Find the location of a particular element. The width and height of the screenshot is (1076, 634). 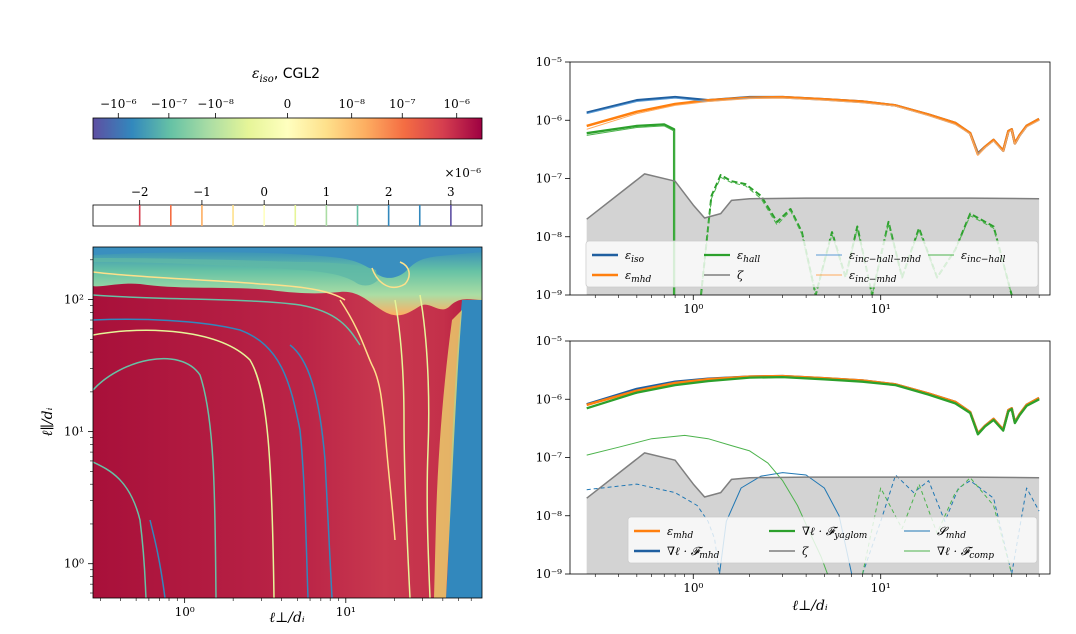

panel-bottom-right-xlabel: ℓ⊥/dᵢ is located at coordinates (810, 606).